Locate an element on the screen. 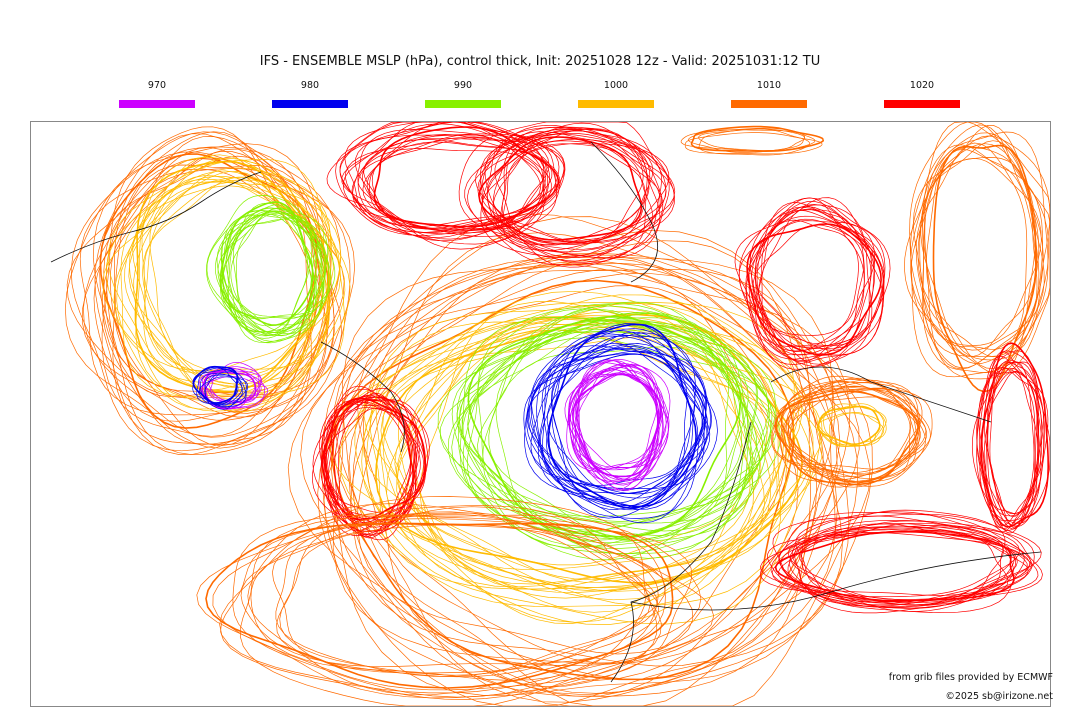 This screenshot has width=1080, height=718. legend-item-980: 980 is located at coordinates (310, 94).